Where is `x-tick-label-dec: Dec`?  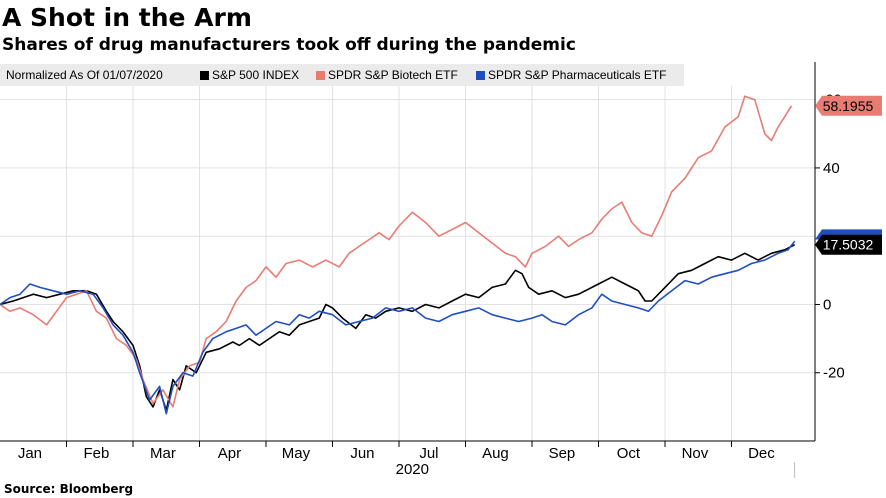
x-tick-label-dec: Dec is located at coordinates (761, 453).